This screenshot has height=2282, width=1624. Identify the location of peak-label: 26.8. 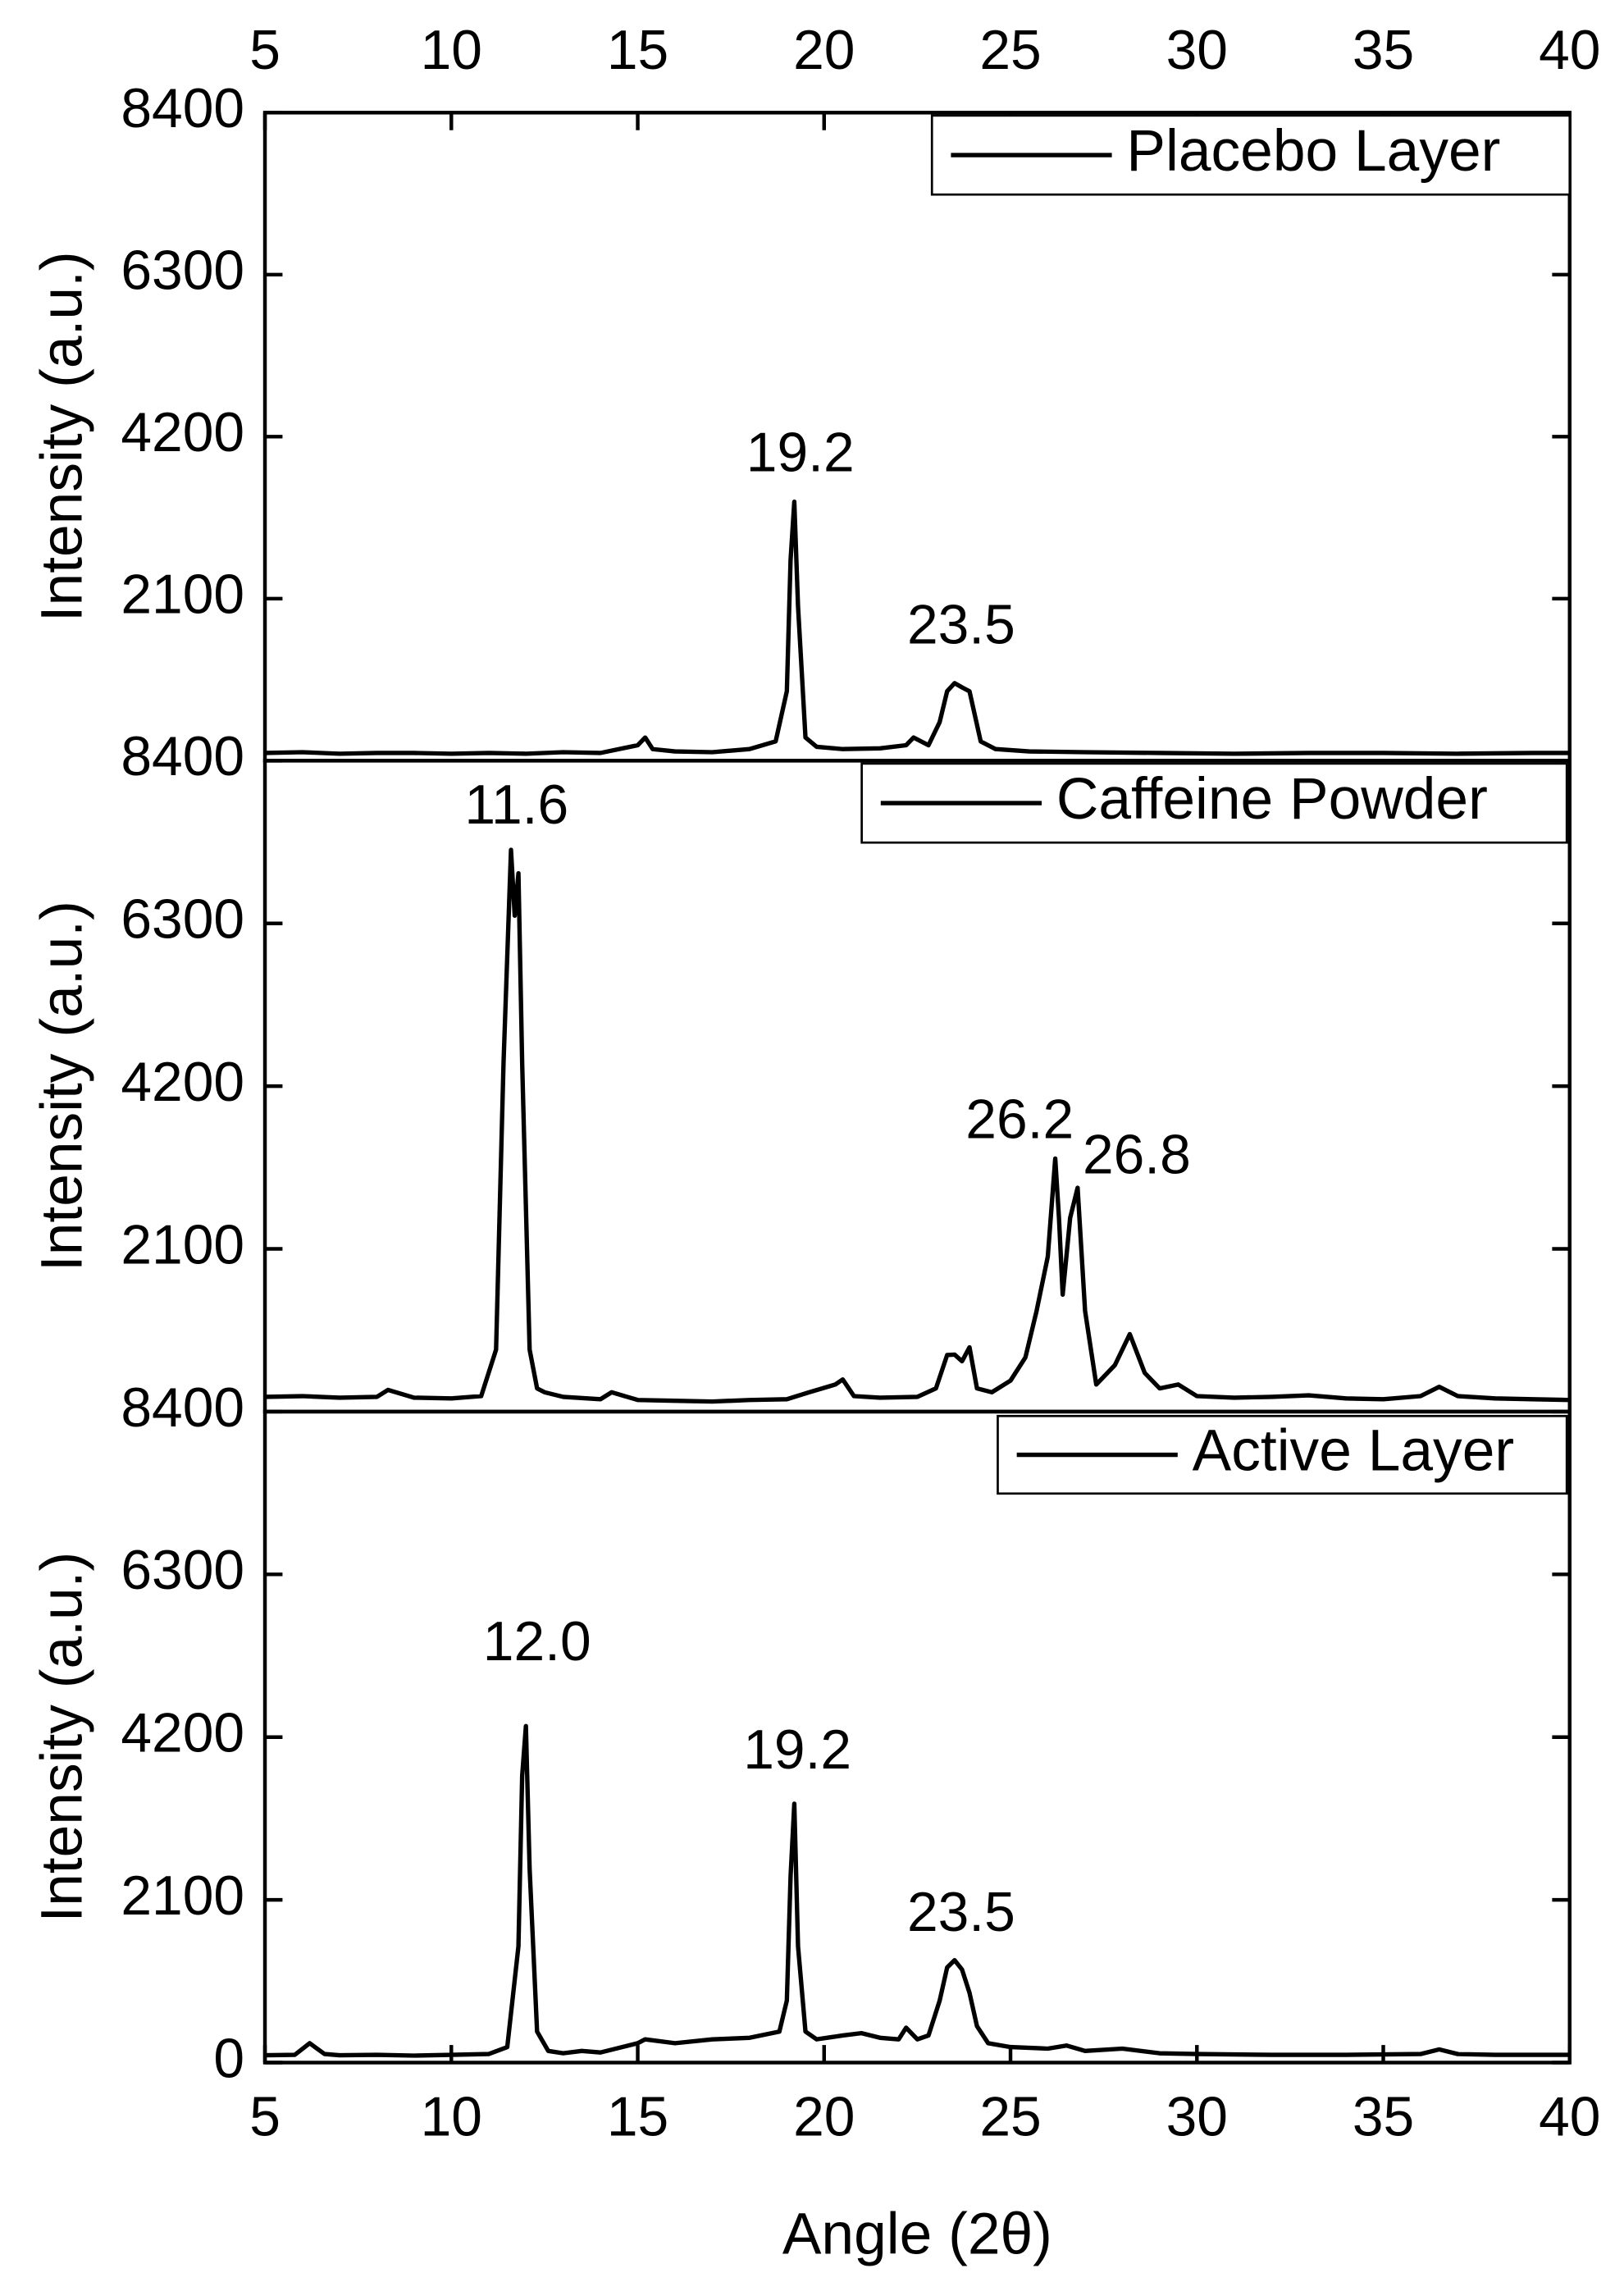
(1137, 1154).